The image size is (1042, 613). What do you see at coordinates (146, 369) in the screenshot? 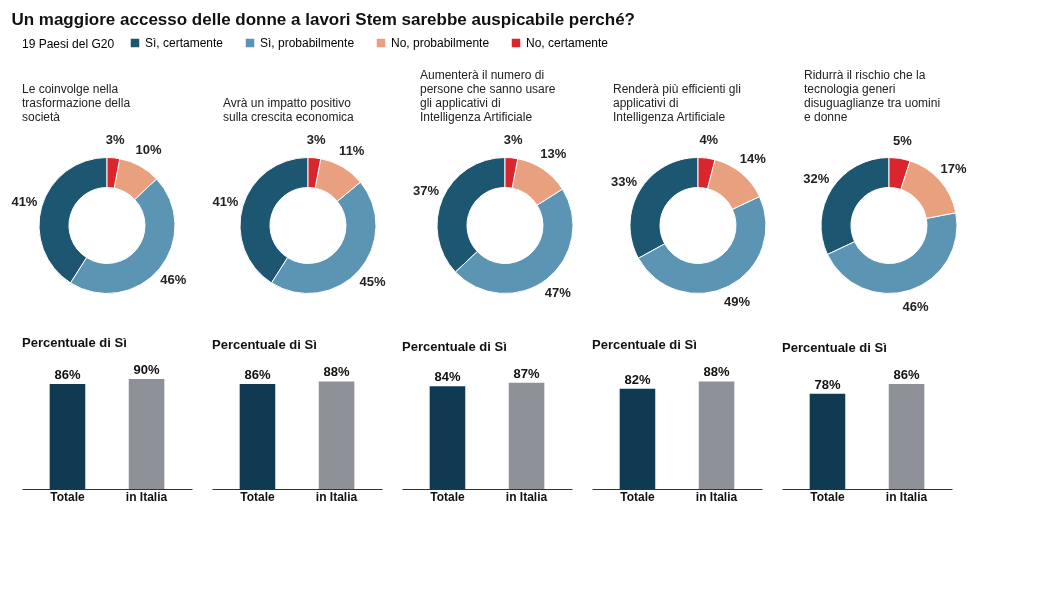
I see `data-label: 90%` at bounding box center [146, 369].